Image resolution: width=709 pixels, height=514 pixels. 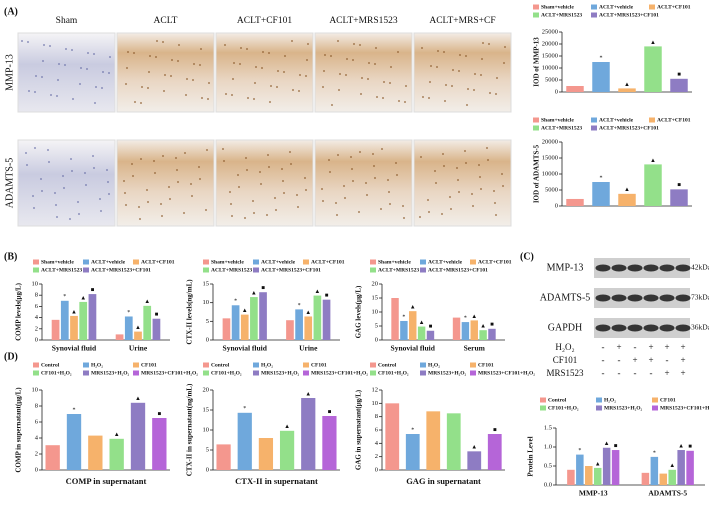 I want to click on y-tick-label: 25000, so click(x=550, y=31).